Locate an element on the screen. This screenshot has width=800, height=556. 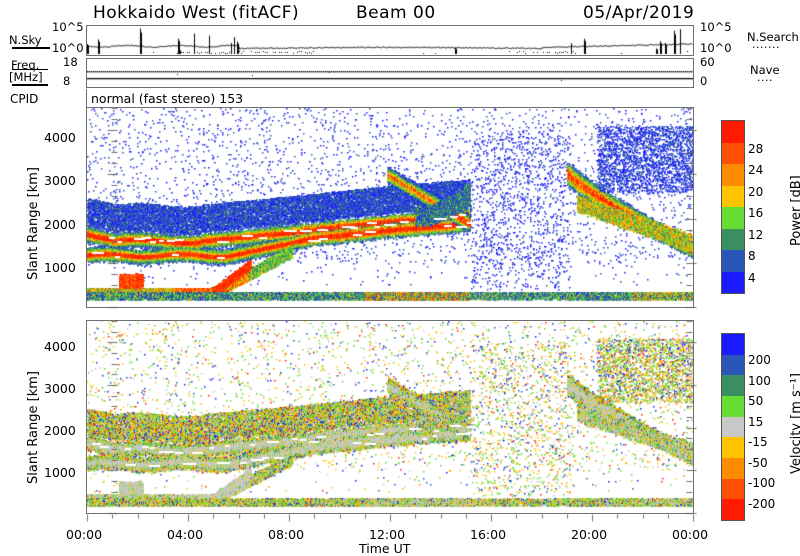
velocity-colorbar-title: Velocity [m s⁻¹] is located at coordinates (794, 423).